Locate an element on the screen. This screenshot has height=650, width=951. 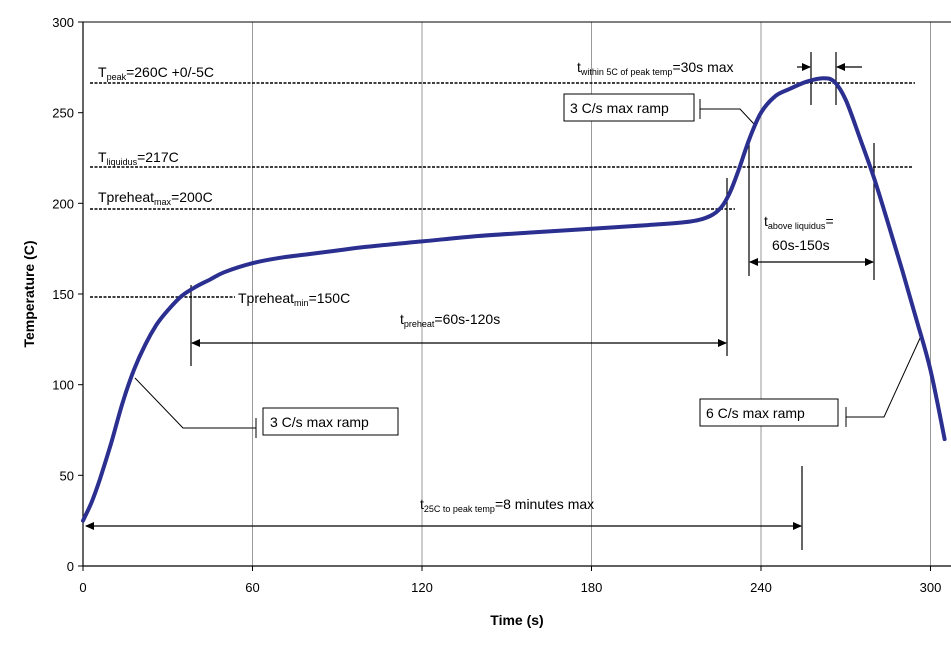
y-tick-label: 50 is located at coordinates (67, 475).